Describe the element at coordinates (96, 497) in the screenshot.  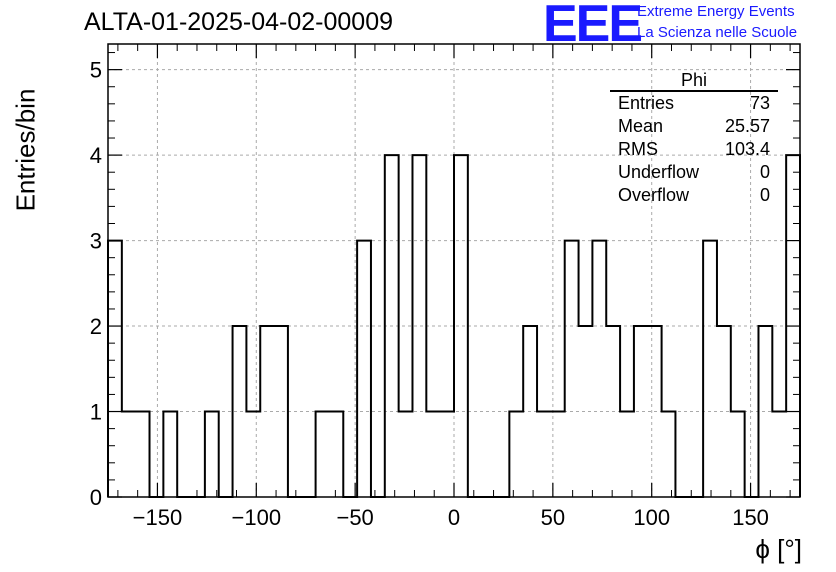
I see `y-tick-label: 0` at that location.